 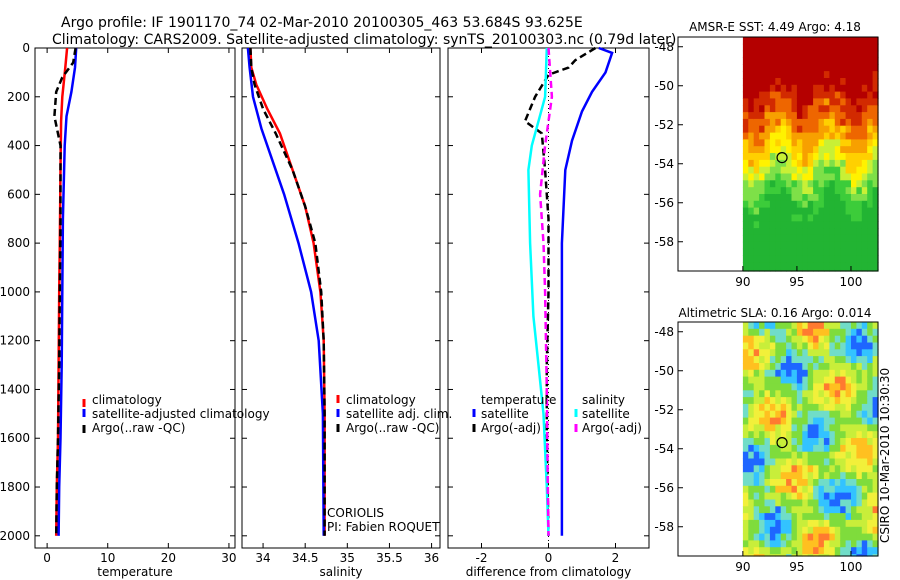 I want to click on sst-y-tick-label: -52, so click(x=664, y=125).